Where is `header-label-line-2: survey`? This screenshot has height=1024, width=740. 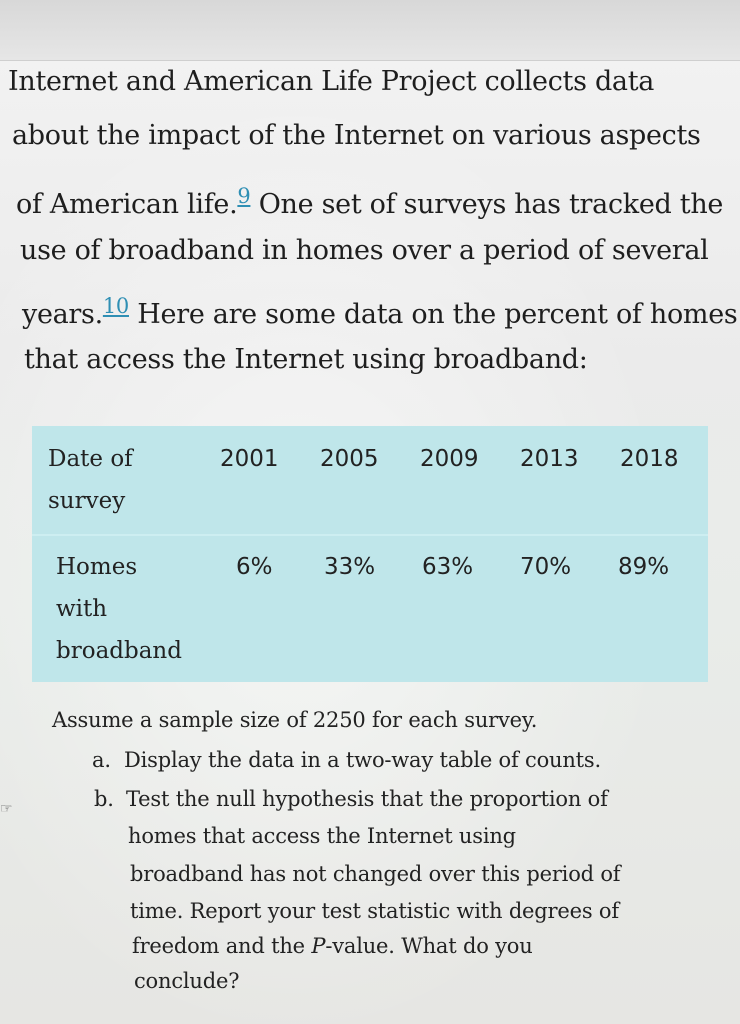
header-label-line-2: survey is located at coordinates (87, 501).